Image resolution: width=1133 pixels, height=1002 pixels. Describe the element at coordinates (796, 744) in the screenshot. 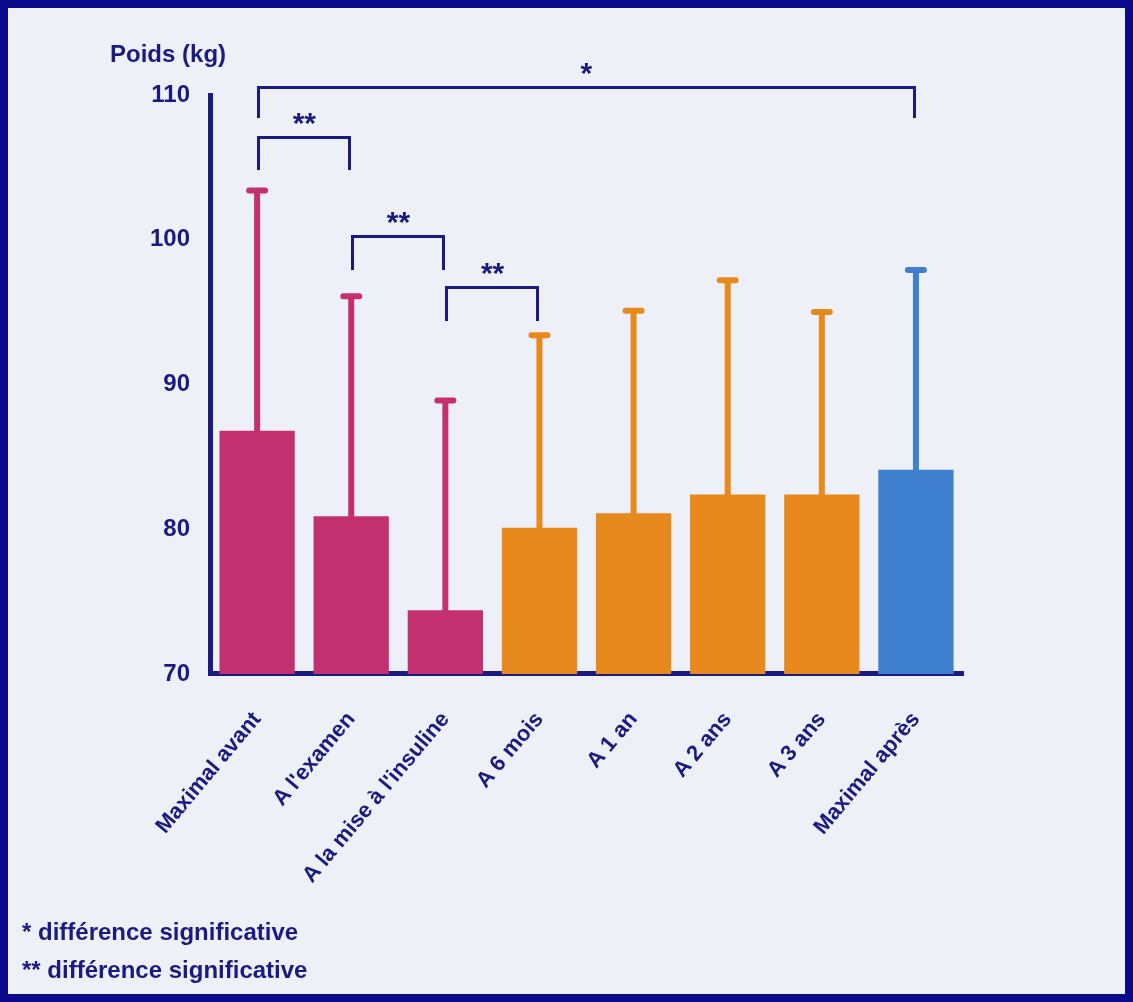

I see `x-tick-label: A 3 ans` at that location.